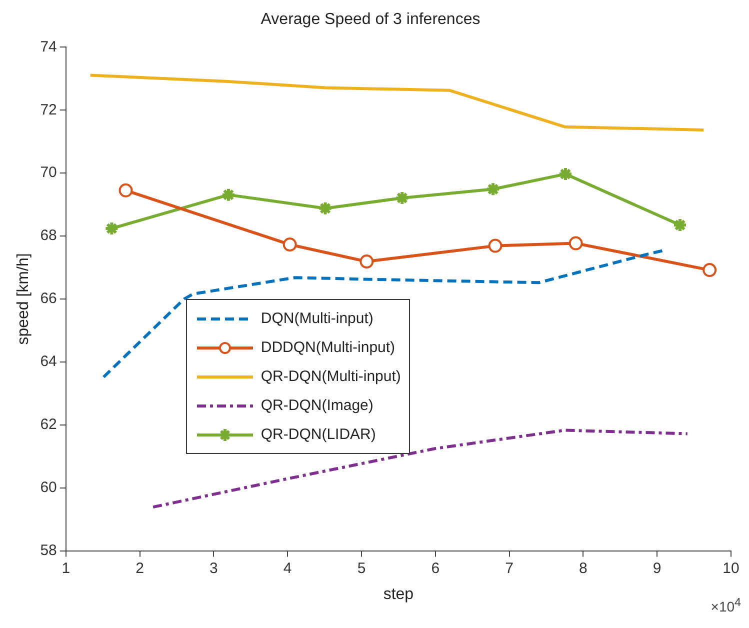  Describe the element at coordinates (48, 47) in the screenshot. I see `y-tick-label: 74` at that location.